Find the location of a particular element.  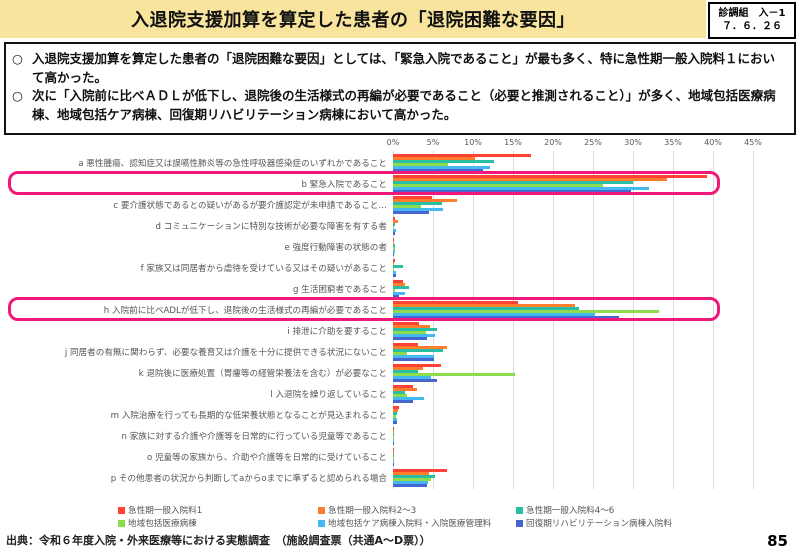

chart-row: j 同居者の有無に関わらず、必要な養育又は介護を十分に提供できる状況にないこと is located at coordinates (400, 351).